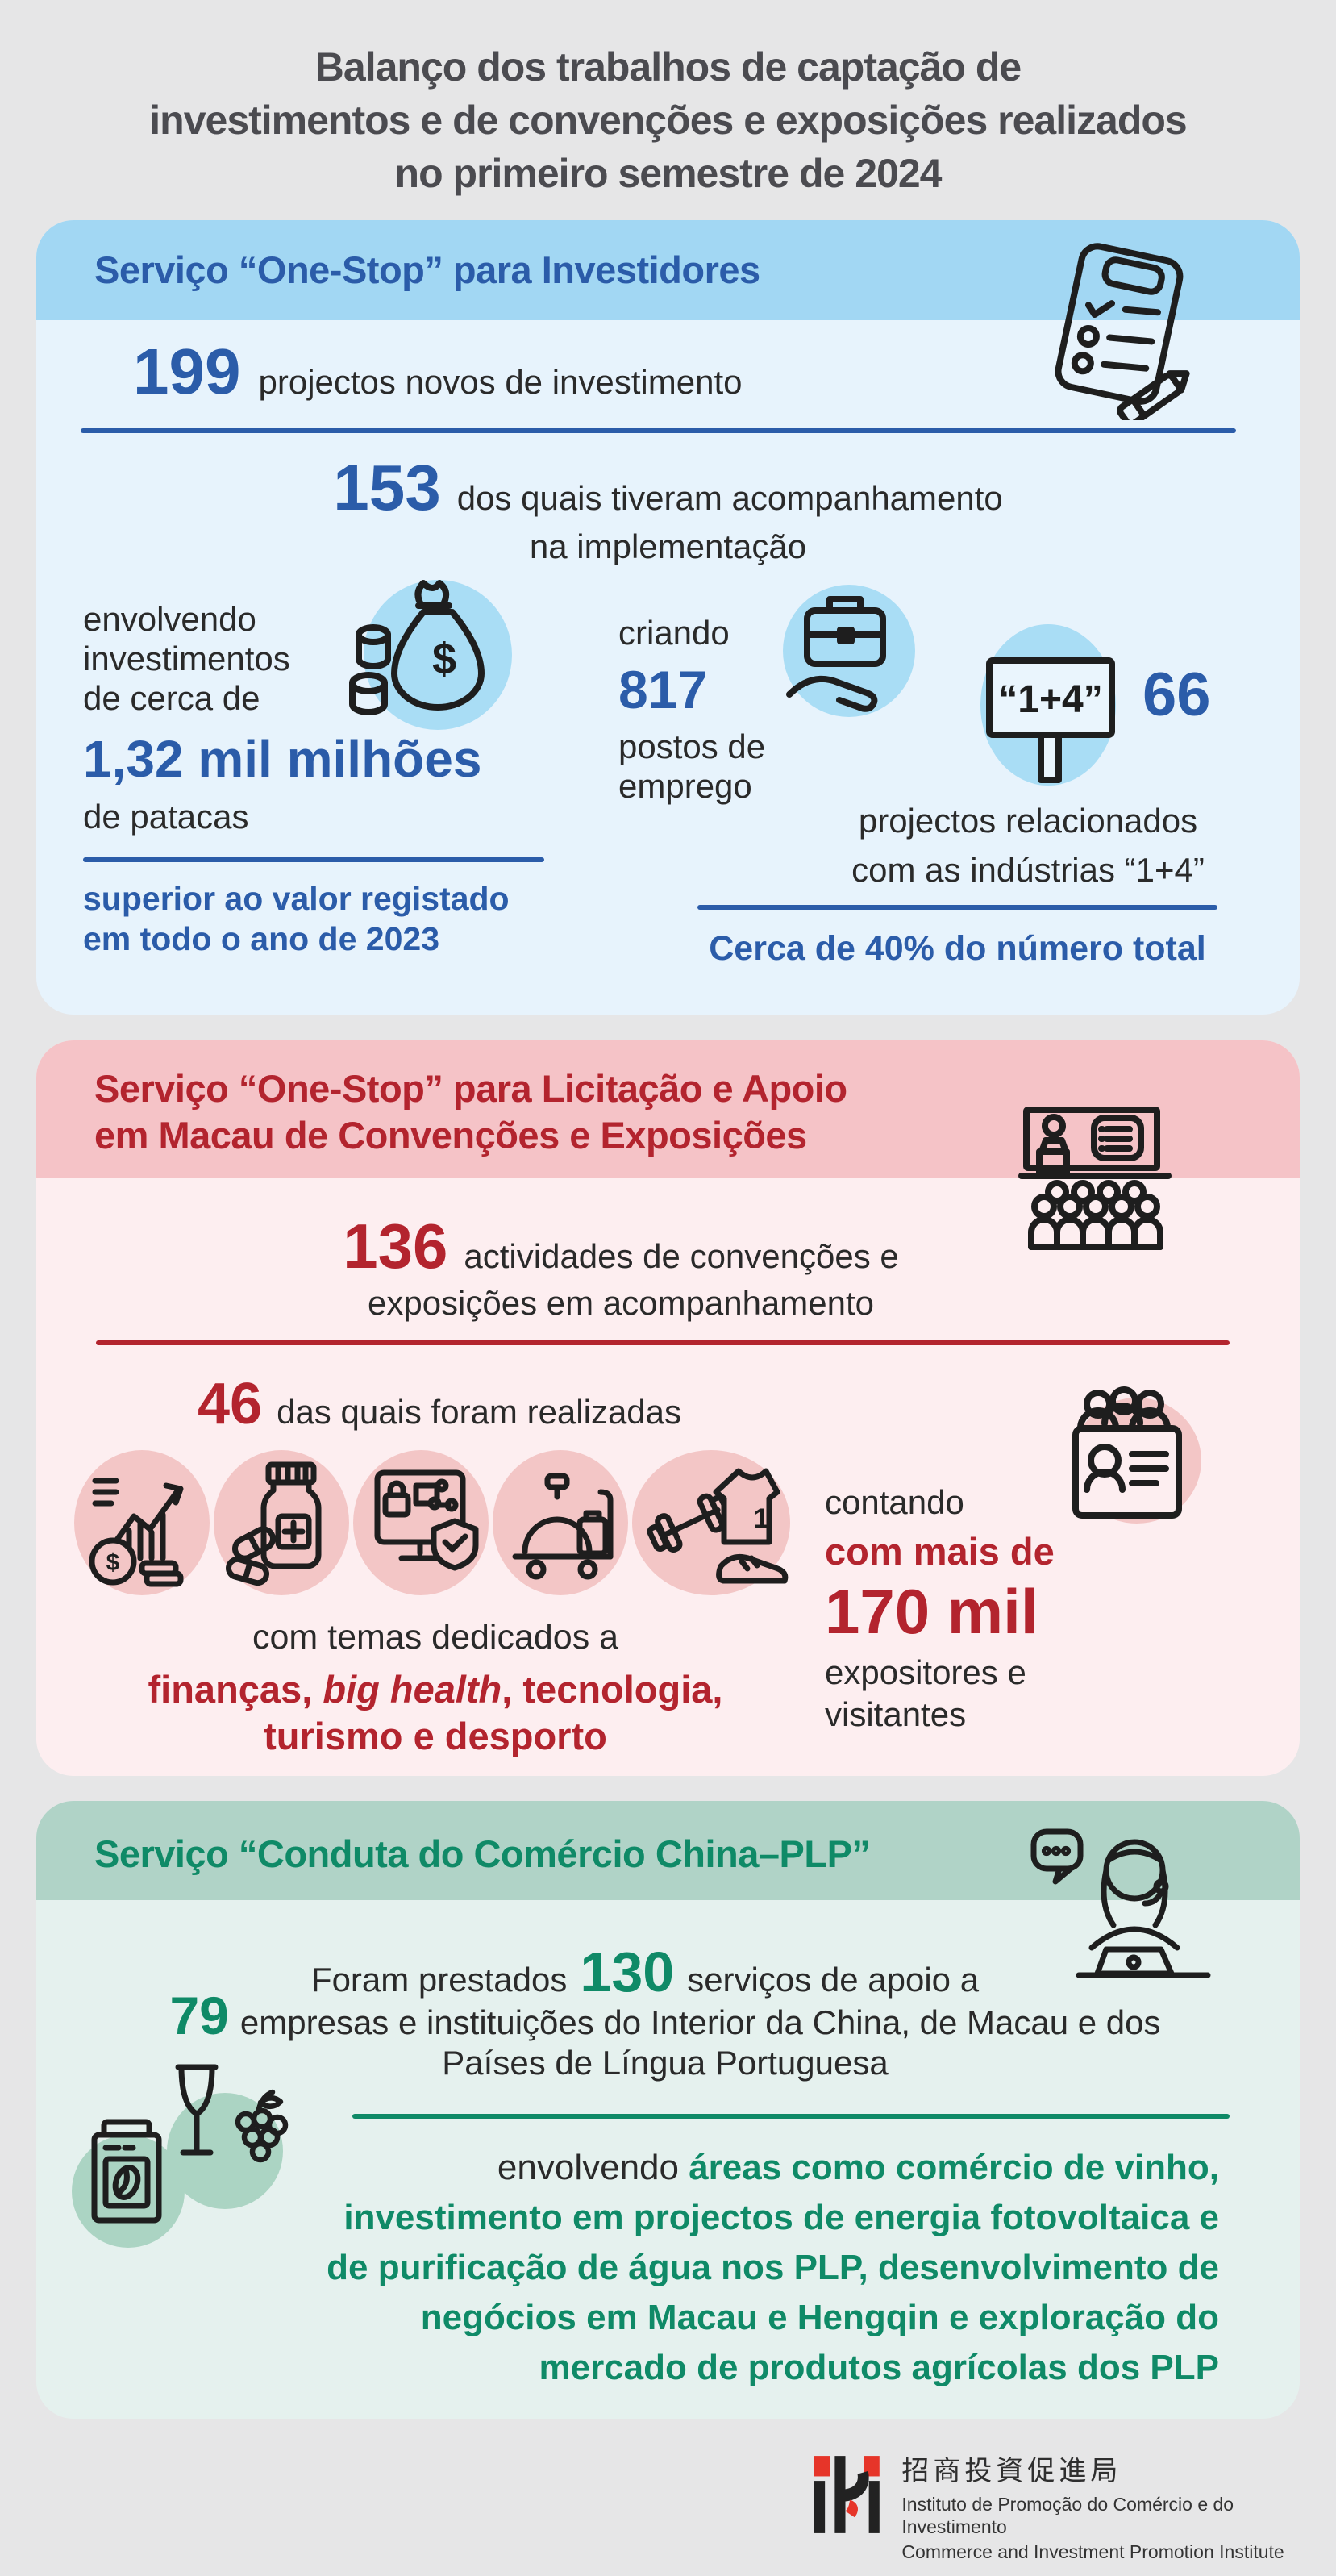 Image resolution: width=1336 pixels, height=2576 pixels. I want to click on finance-dollar-symbol: $, so click(113, 1562).